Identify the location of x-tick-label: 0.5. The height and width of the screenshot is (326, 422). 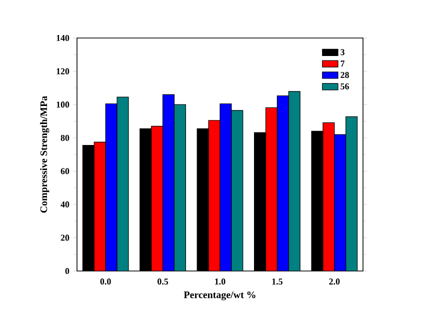
(163, 281).